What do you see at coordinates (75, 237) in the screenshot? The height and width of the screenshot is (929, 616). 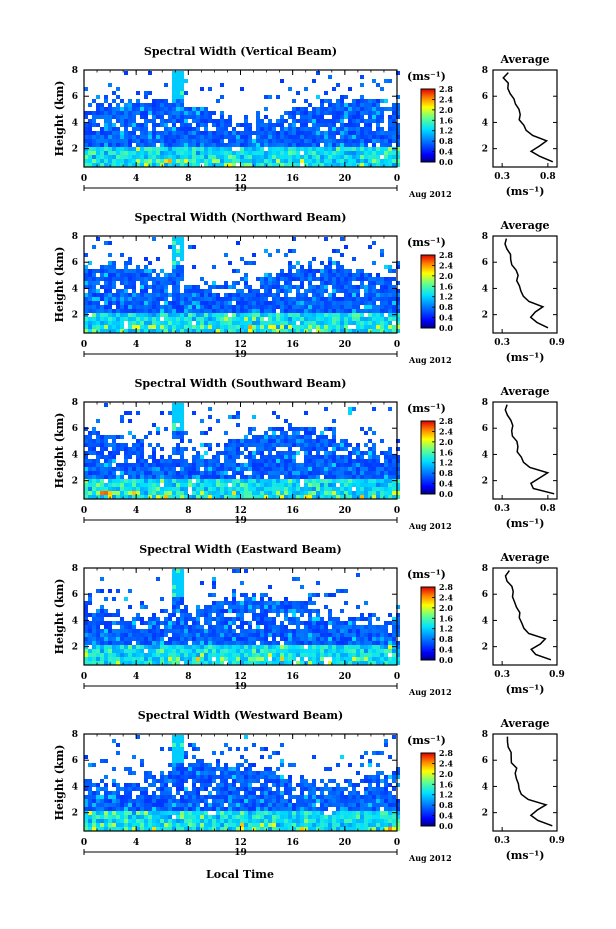 I see `y-tick-label: 8` at bounding box center [75, 237].